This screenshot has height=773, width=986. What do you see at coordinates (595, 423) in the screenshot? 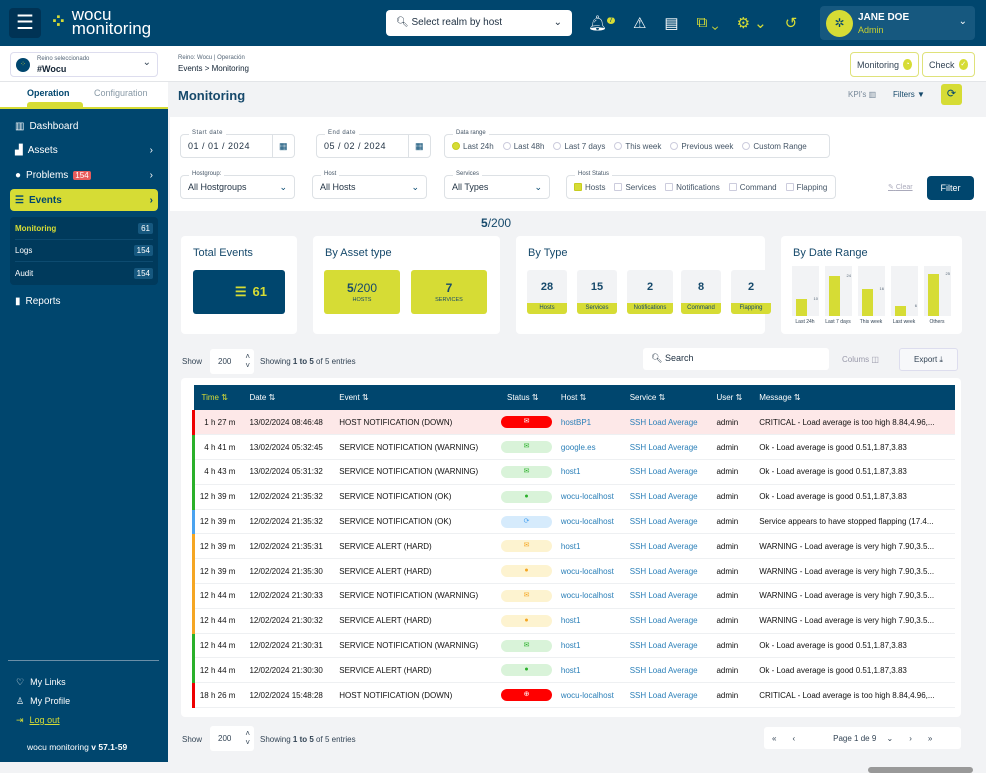
I see `cell-host-link: hostBP1` at bounding box center [595, 423].